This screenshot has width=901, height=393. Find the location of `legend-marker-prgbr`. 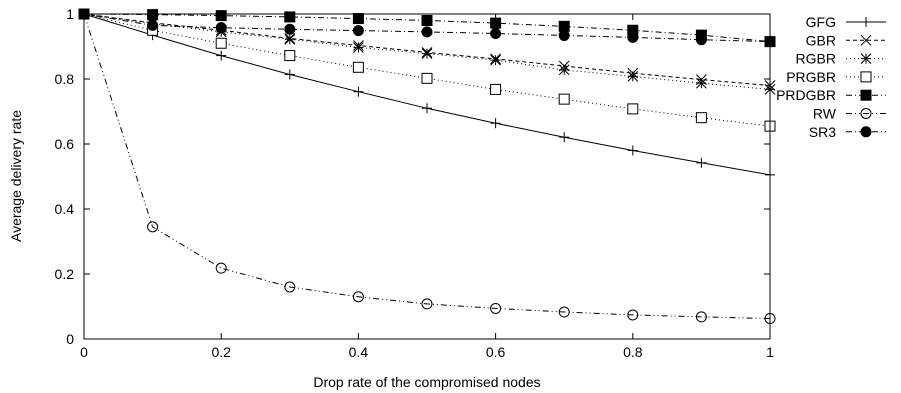

legend-marker-prgbr is located at coordinates (866, 77).